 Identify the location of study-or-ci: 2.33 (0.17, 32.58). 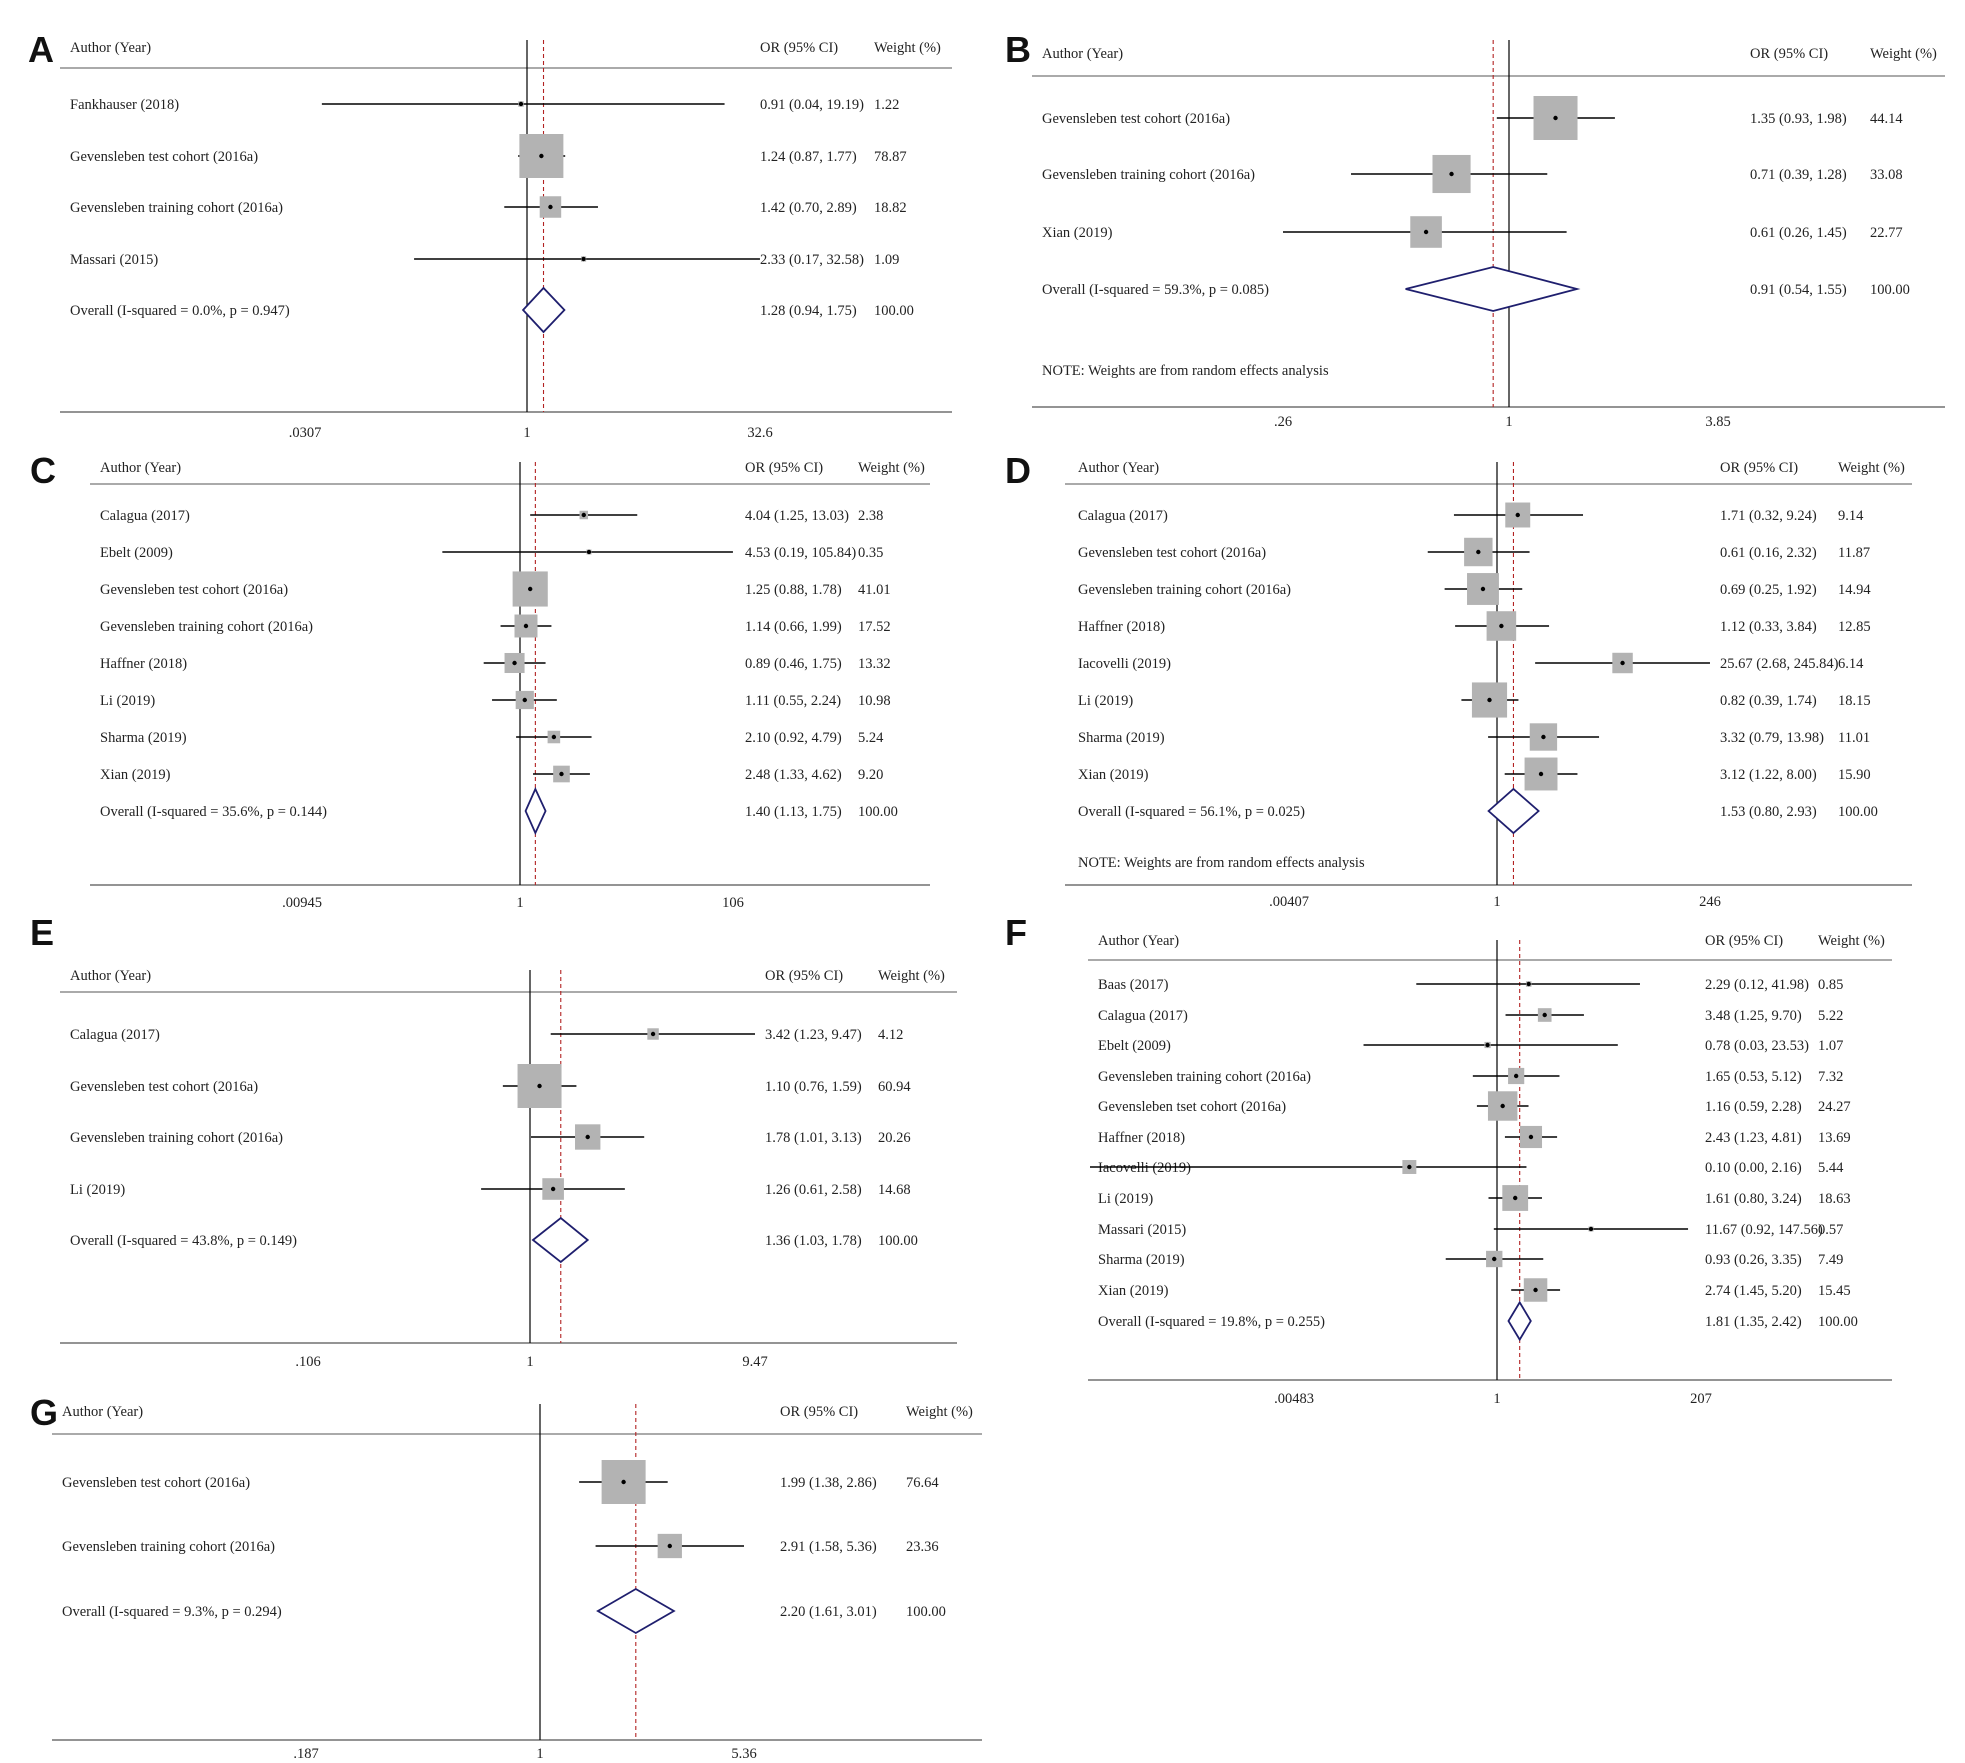
(812, 260).